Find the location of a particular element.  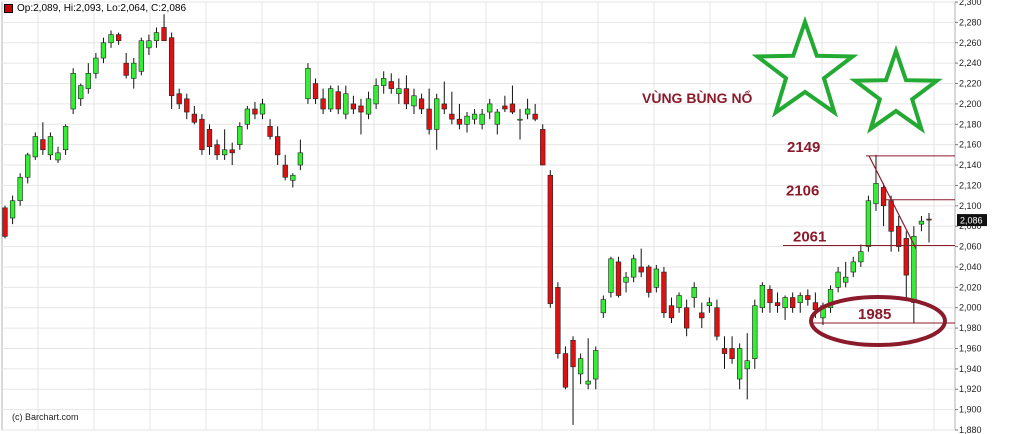

trend-line is located at coordinates (892, 202).